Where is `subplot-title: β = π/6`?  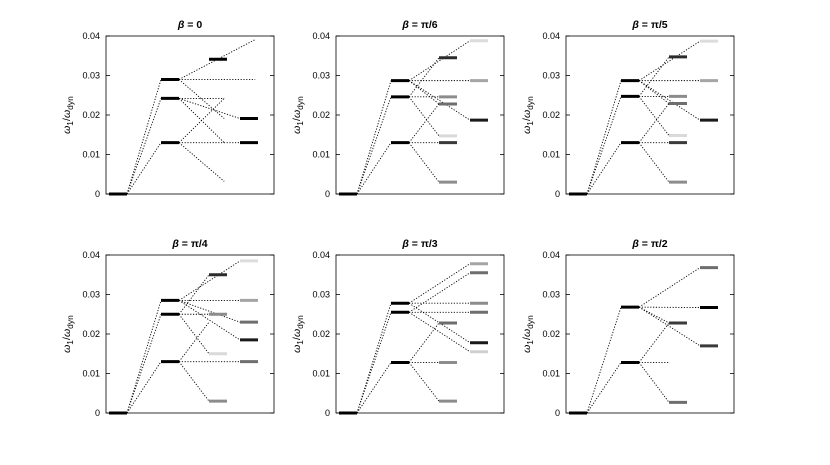 subplot-title: β = π/6 is located at coordinates (419, 25).